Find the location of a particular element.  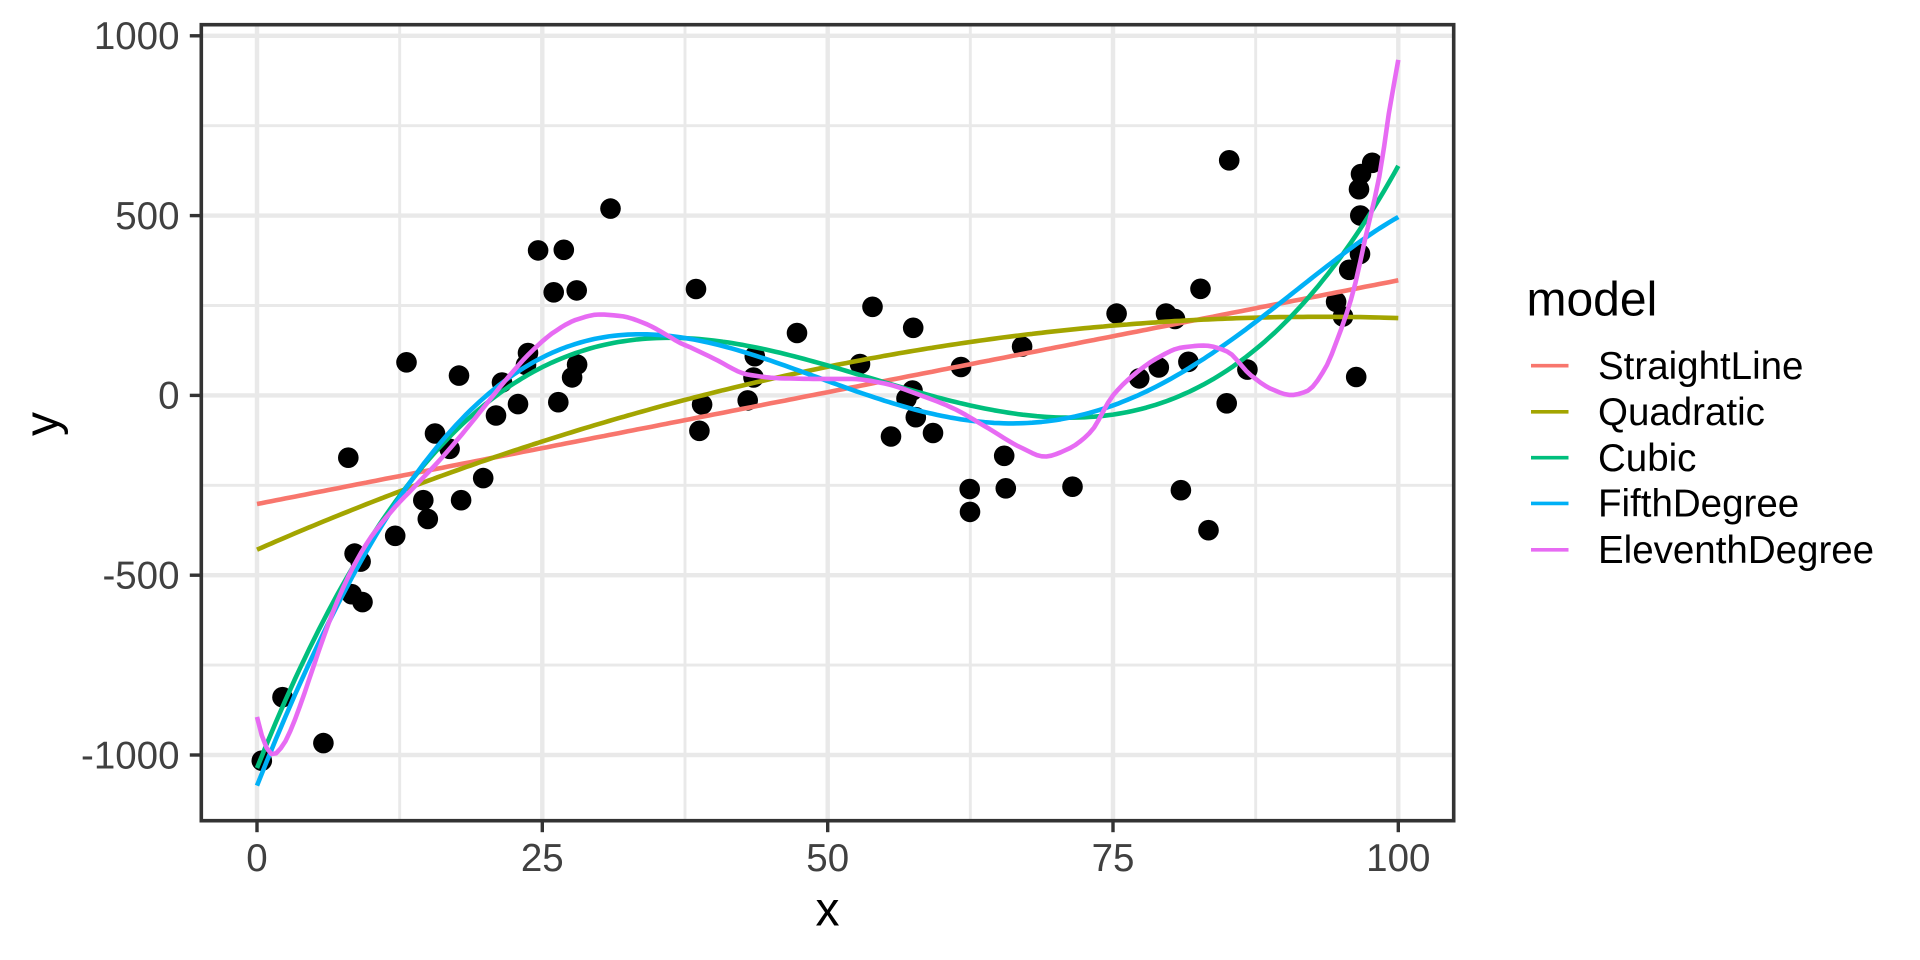

svg-text: 1000 is located at coordinates (137, 36).